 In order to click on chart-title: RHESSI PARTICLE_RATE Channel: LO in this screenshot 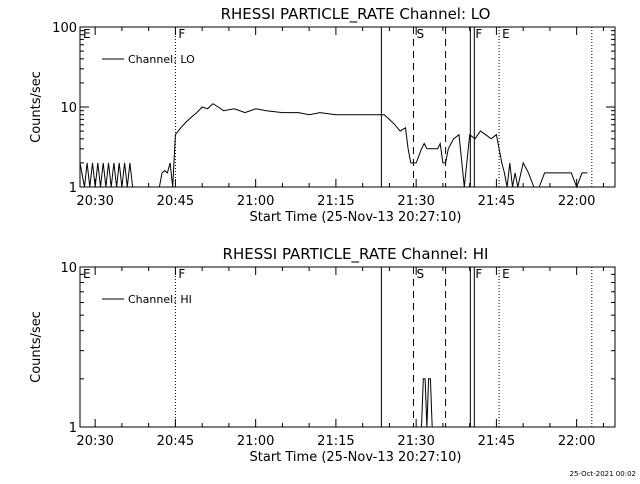, I will do `click(356, 14)`.